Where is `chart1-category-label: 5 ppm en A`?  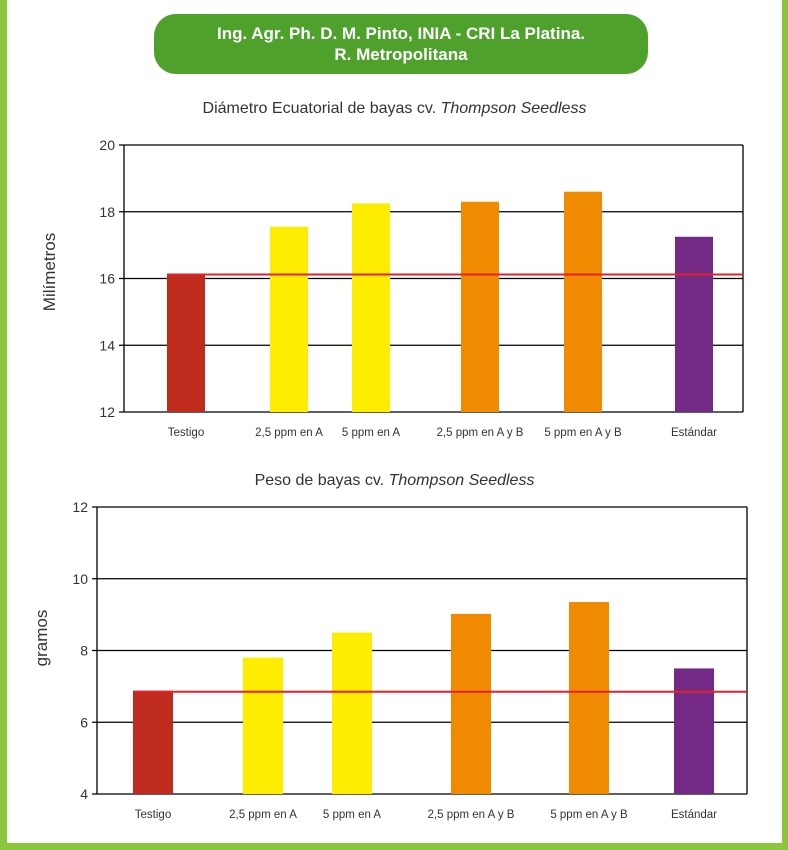 chart1-category-label: 5 ppm en A is located at coordinates (371, 433).